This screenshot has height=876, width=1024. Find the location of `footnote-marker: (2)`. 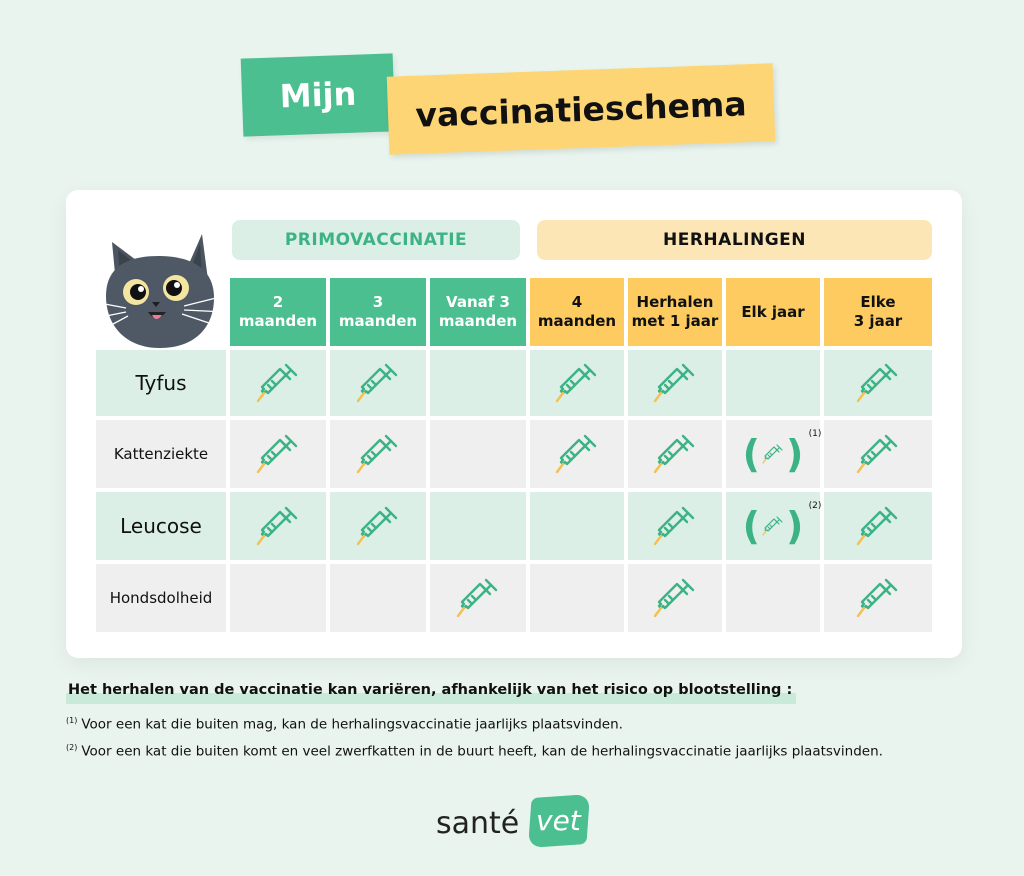

footnote-marker: (2) is located at coordinates (815, 506).